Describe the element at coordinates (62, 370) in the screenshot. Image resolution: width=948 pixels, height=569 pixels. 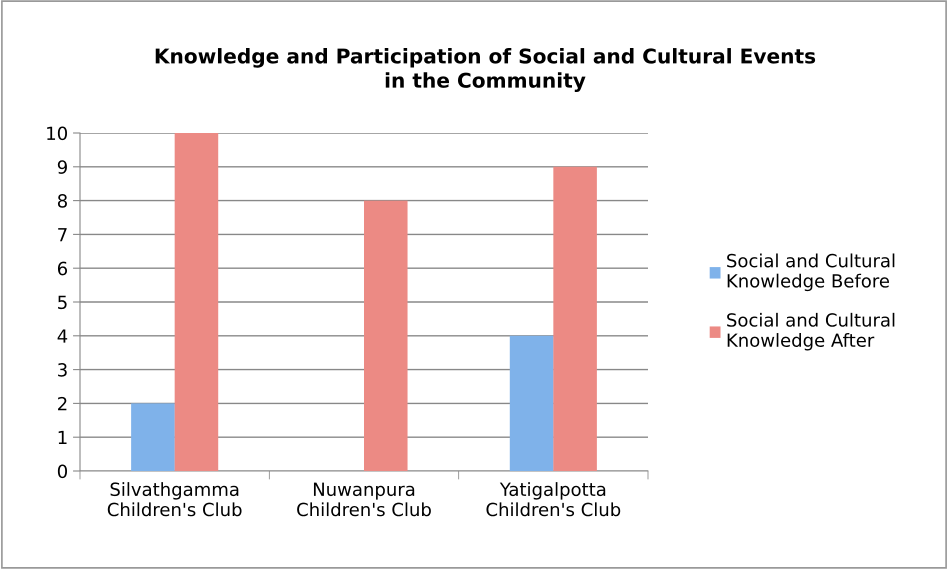
I see `y-tick-label: 3` at that location.